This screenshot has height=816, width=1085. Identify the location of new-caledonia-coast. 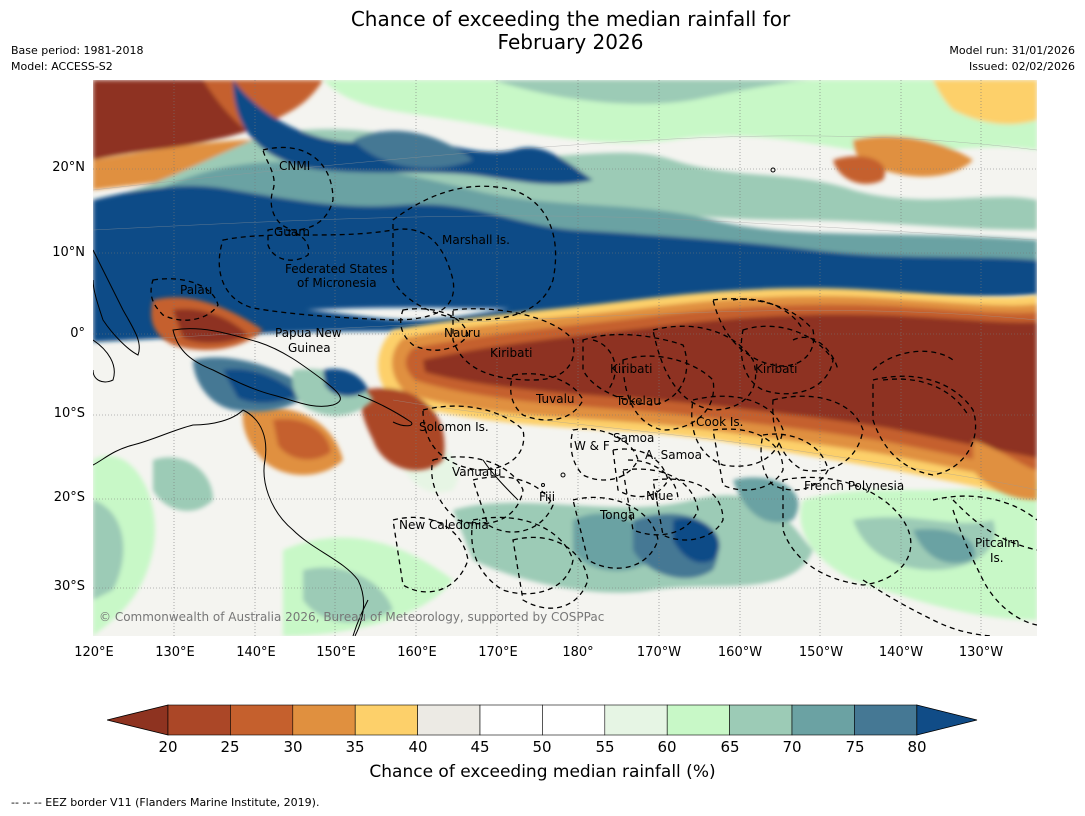
(500, 480).